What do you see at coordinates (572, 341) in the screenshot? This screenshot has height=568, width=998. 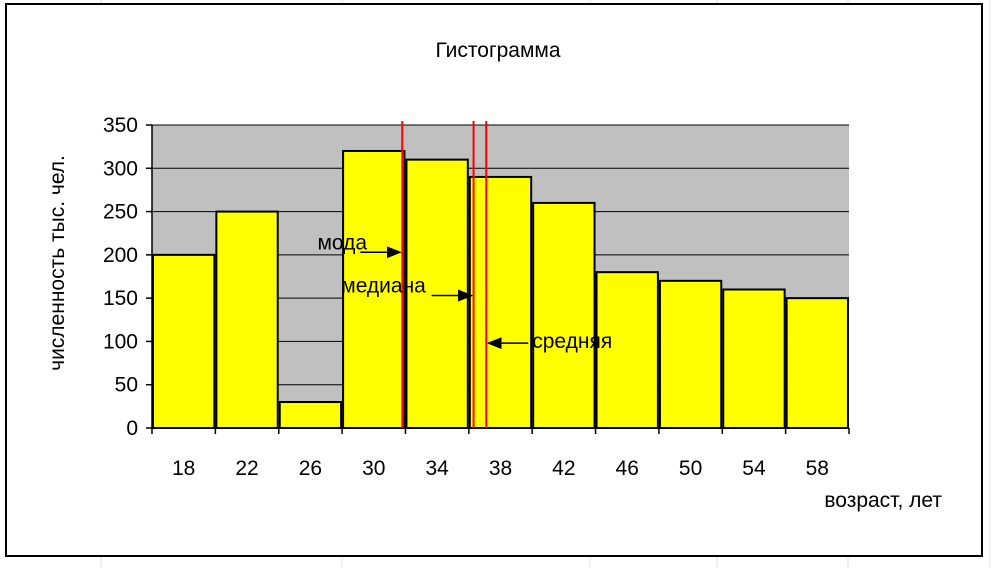 I see `annotation-label: средняя` at bounding box center [572, 341].